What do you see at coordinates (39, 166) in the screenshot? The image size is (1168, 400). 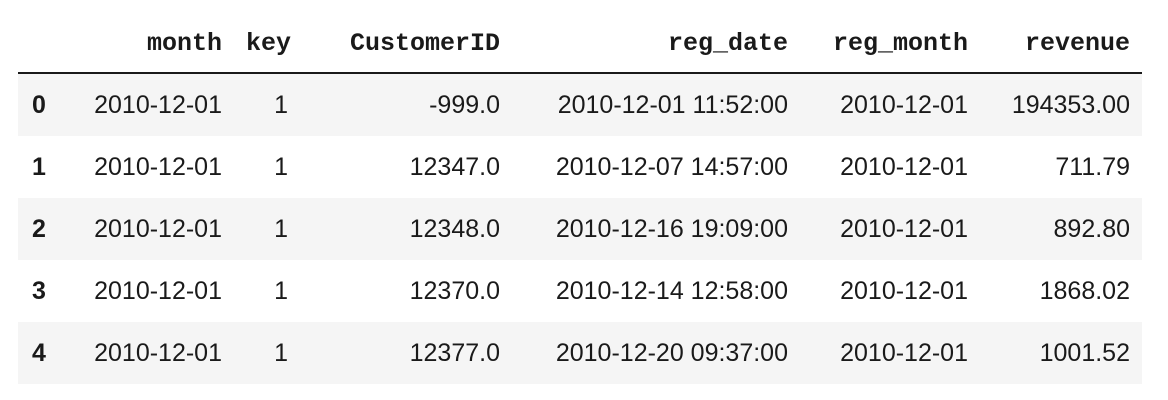 I see `row-index: 1` at bounding box center [39, 166].